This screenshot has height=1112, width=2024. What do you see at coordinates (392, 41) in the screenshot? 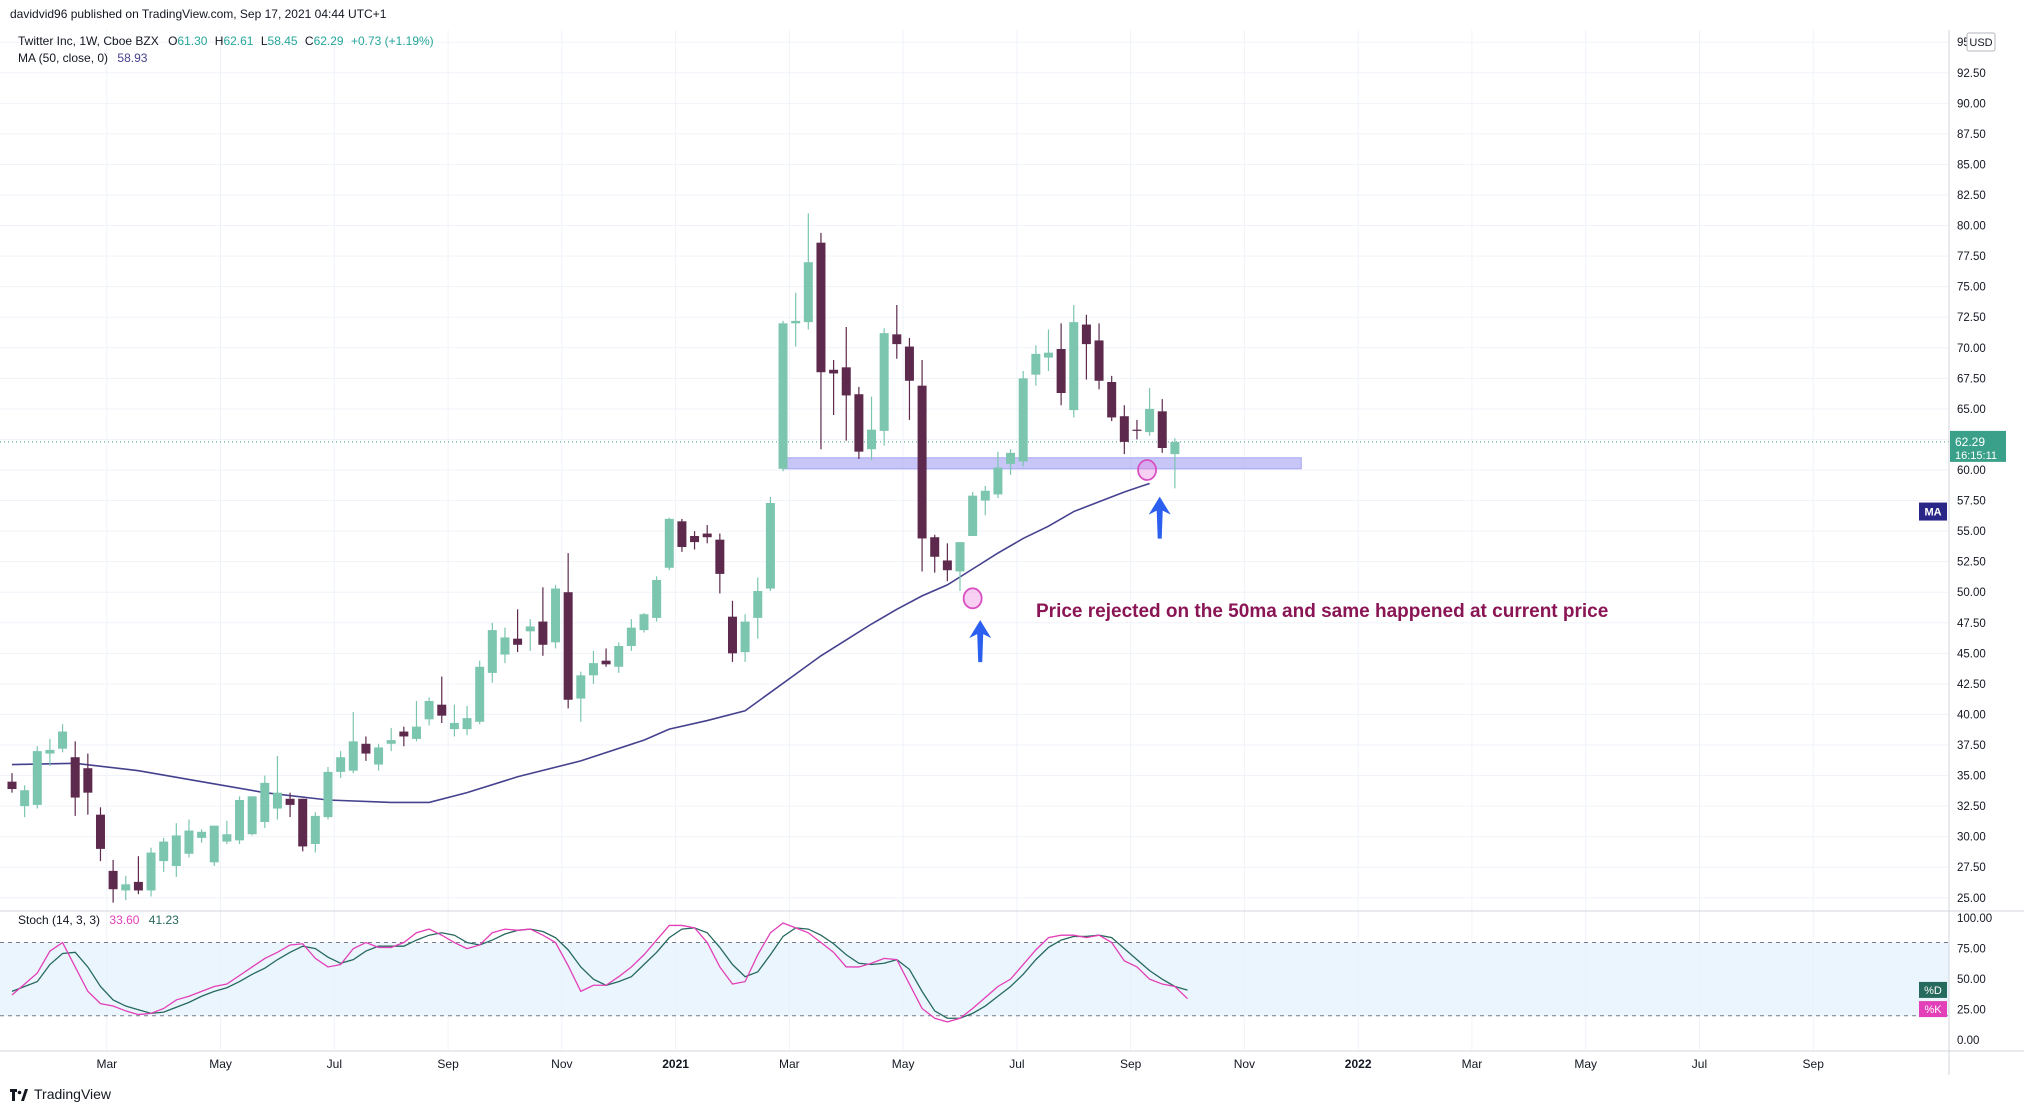
I see `change-value: +0.73 (+1.19%)` at bounding box center [392, 41].